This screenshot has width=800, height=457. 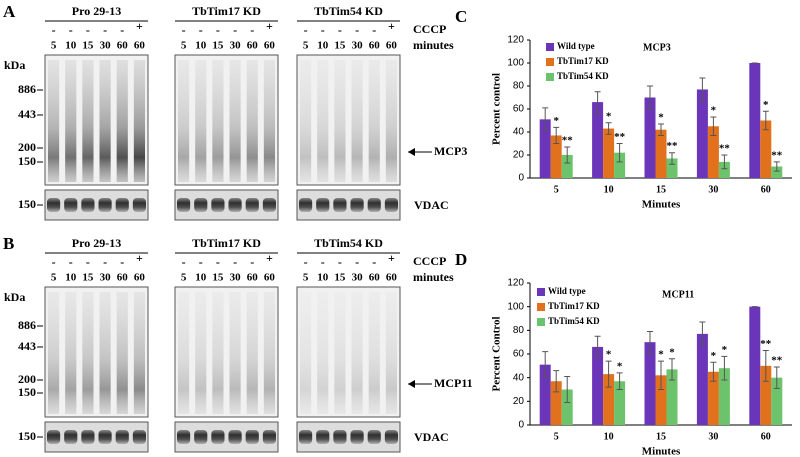 I want to click on significance: **, so click(x=766, y=344).